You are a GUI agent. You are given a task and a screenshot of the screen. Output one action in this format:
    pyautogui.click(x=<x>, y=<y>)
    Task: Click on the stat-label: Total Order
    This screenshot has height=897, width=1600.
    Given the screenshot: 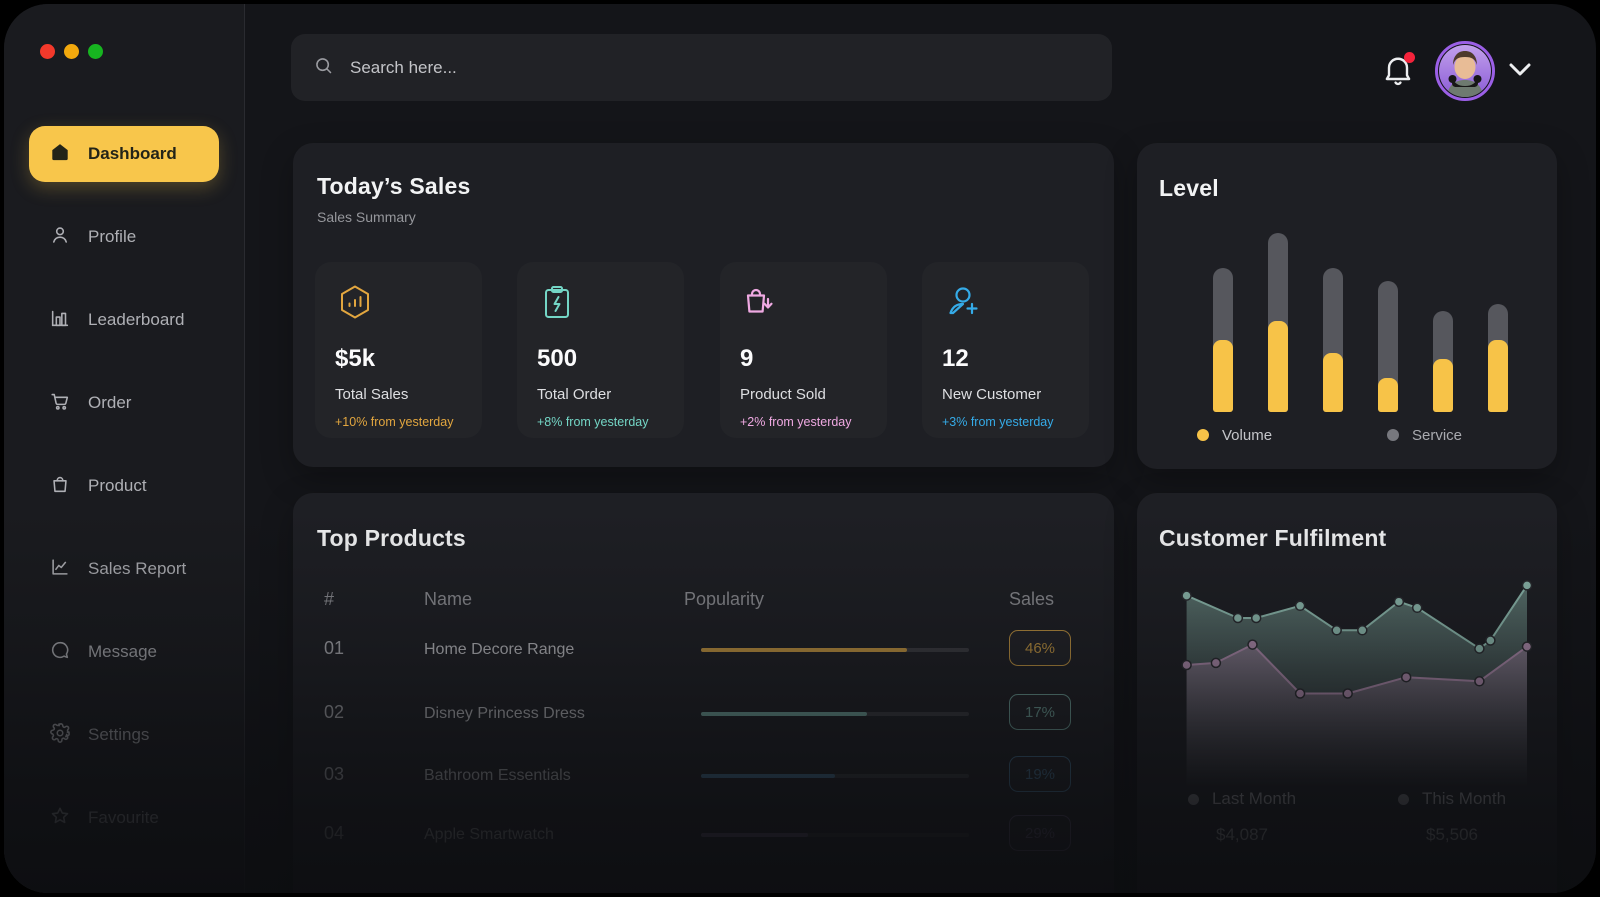 What is the action you would take?
    pyautogui.click(x=574, y=394)
    